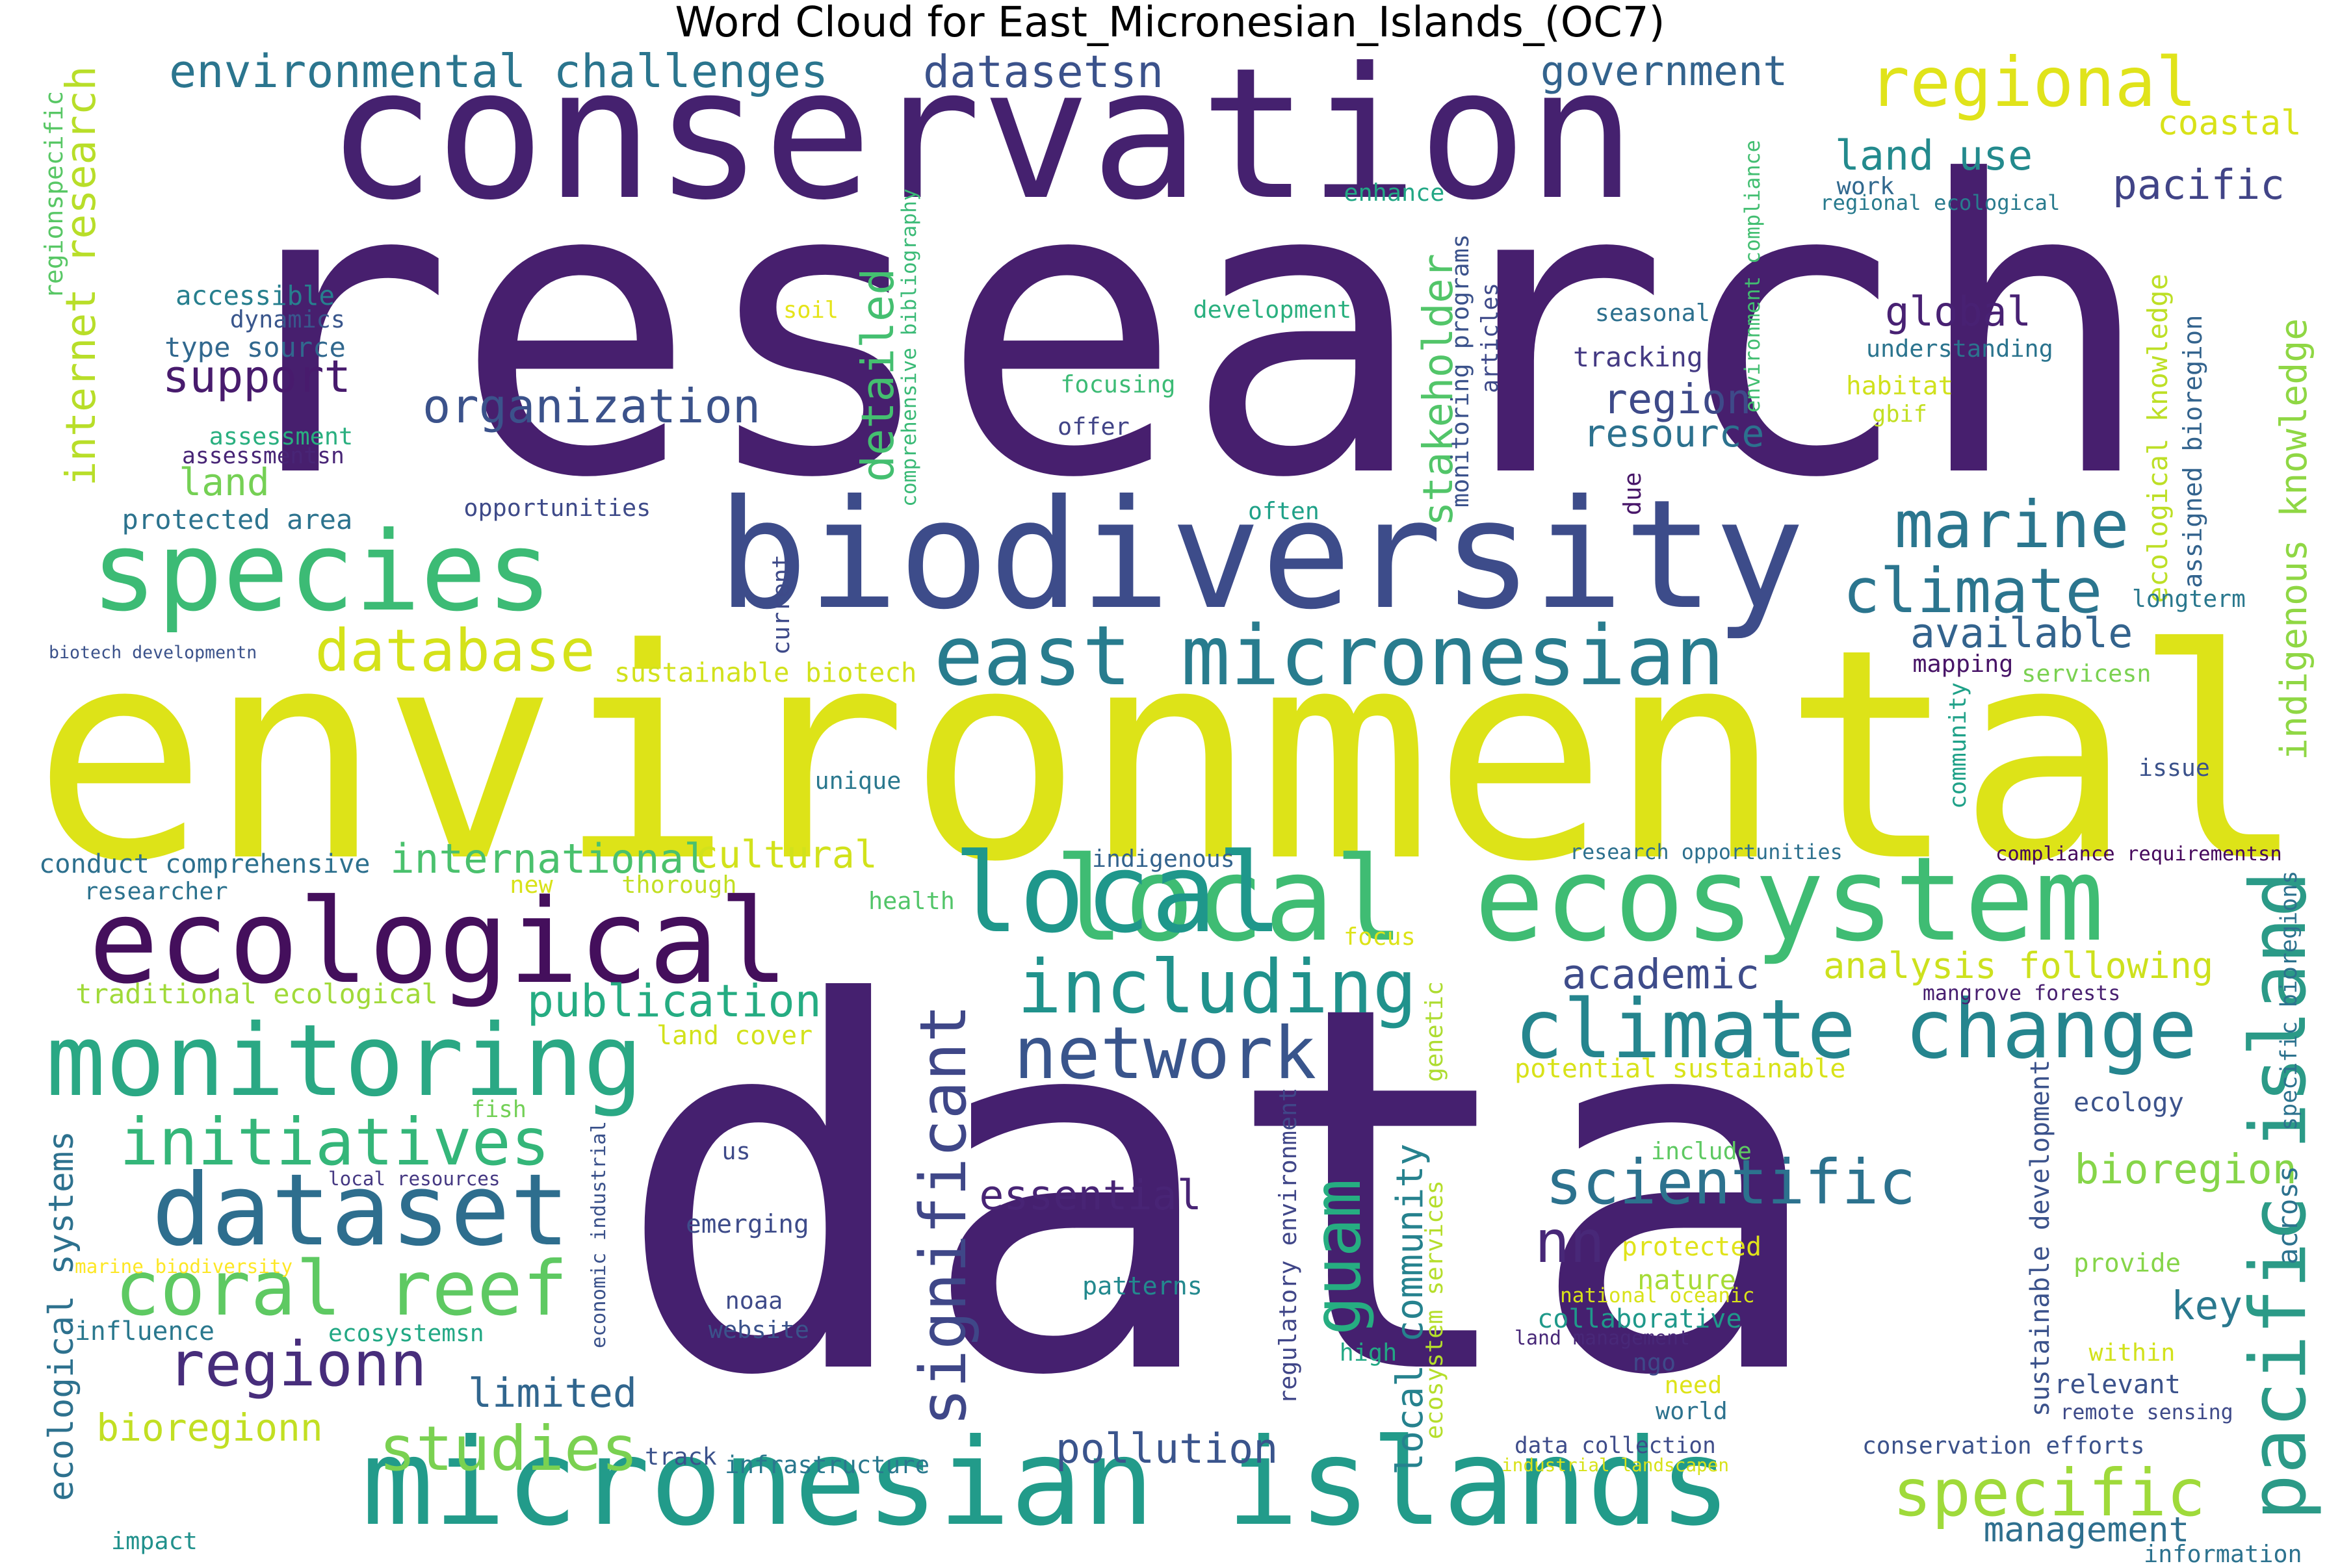  Describe the element at coordinates (1701, 1151) in the screenshot. I see `word-include: include` at that location.